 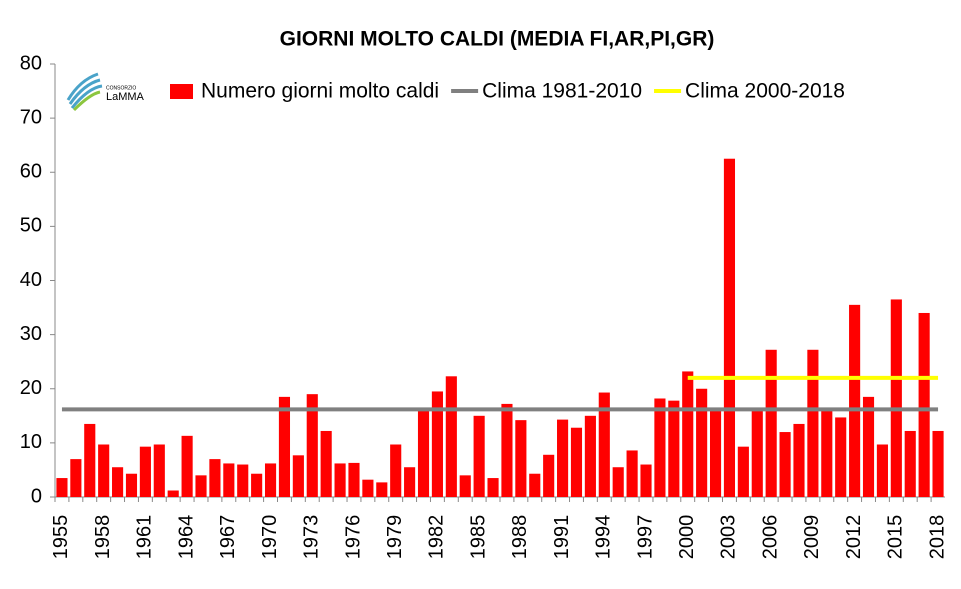 I want to click on legend-label: Clima 2000-2018, so click(x=765, y=91).